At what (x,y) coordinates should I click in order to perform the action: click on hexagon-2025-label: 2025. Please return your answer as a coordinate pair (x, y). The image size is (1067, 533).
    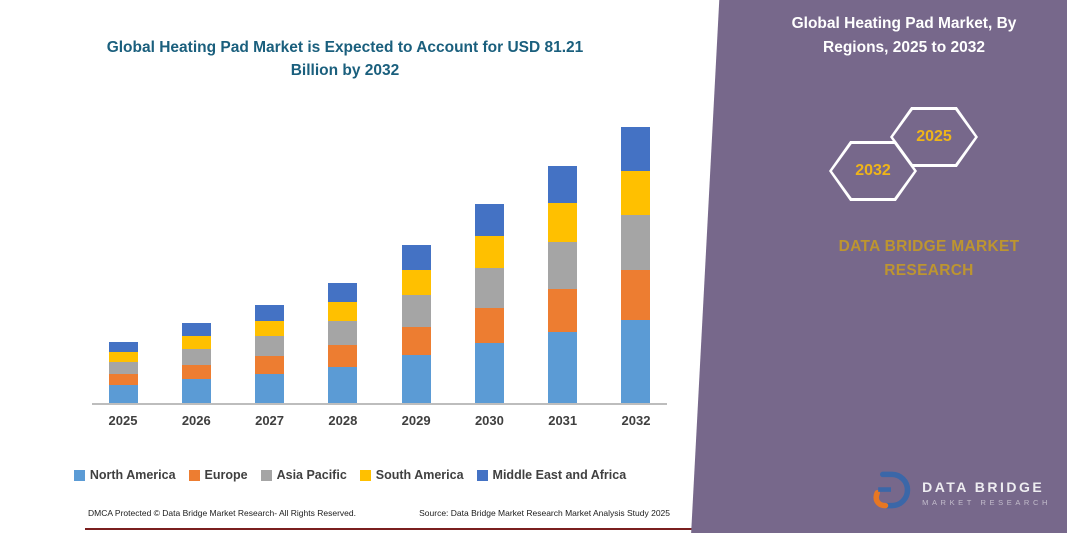
    Looking at the image, I should click on (934, 136).